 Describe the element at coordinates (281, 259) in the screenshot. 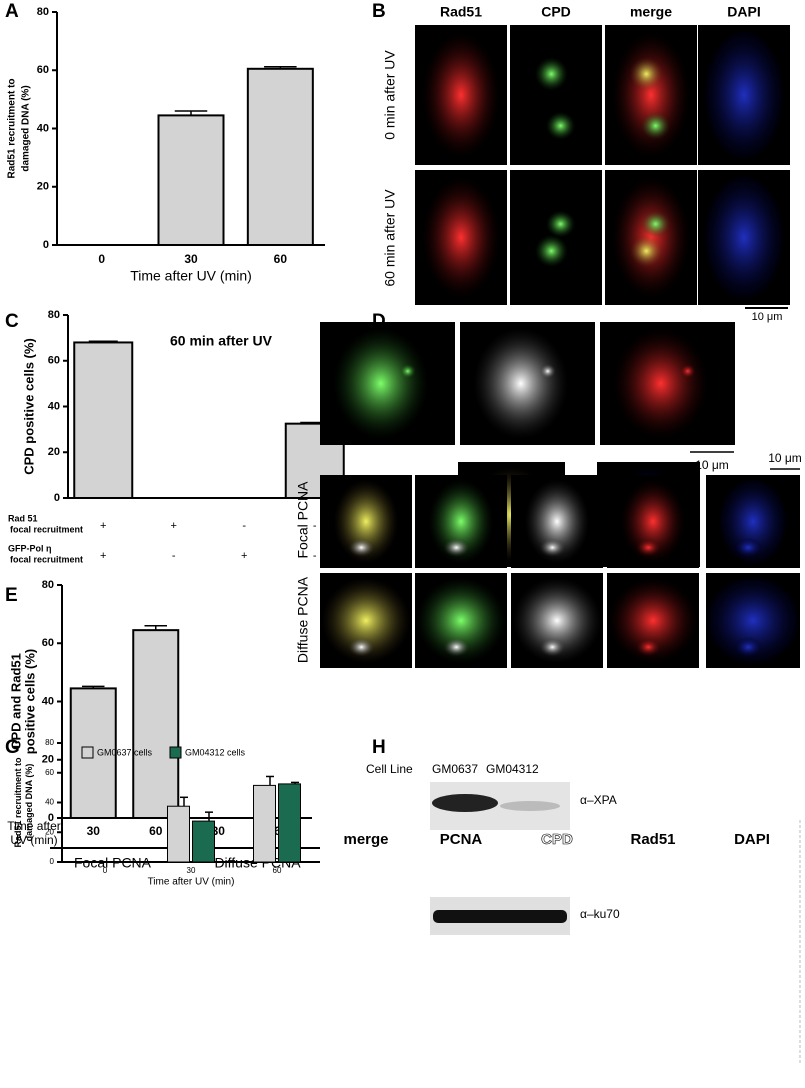

I see `x-tick-label: 60` at that location.